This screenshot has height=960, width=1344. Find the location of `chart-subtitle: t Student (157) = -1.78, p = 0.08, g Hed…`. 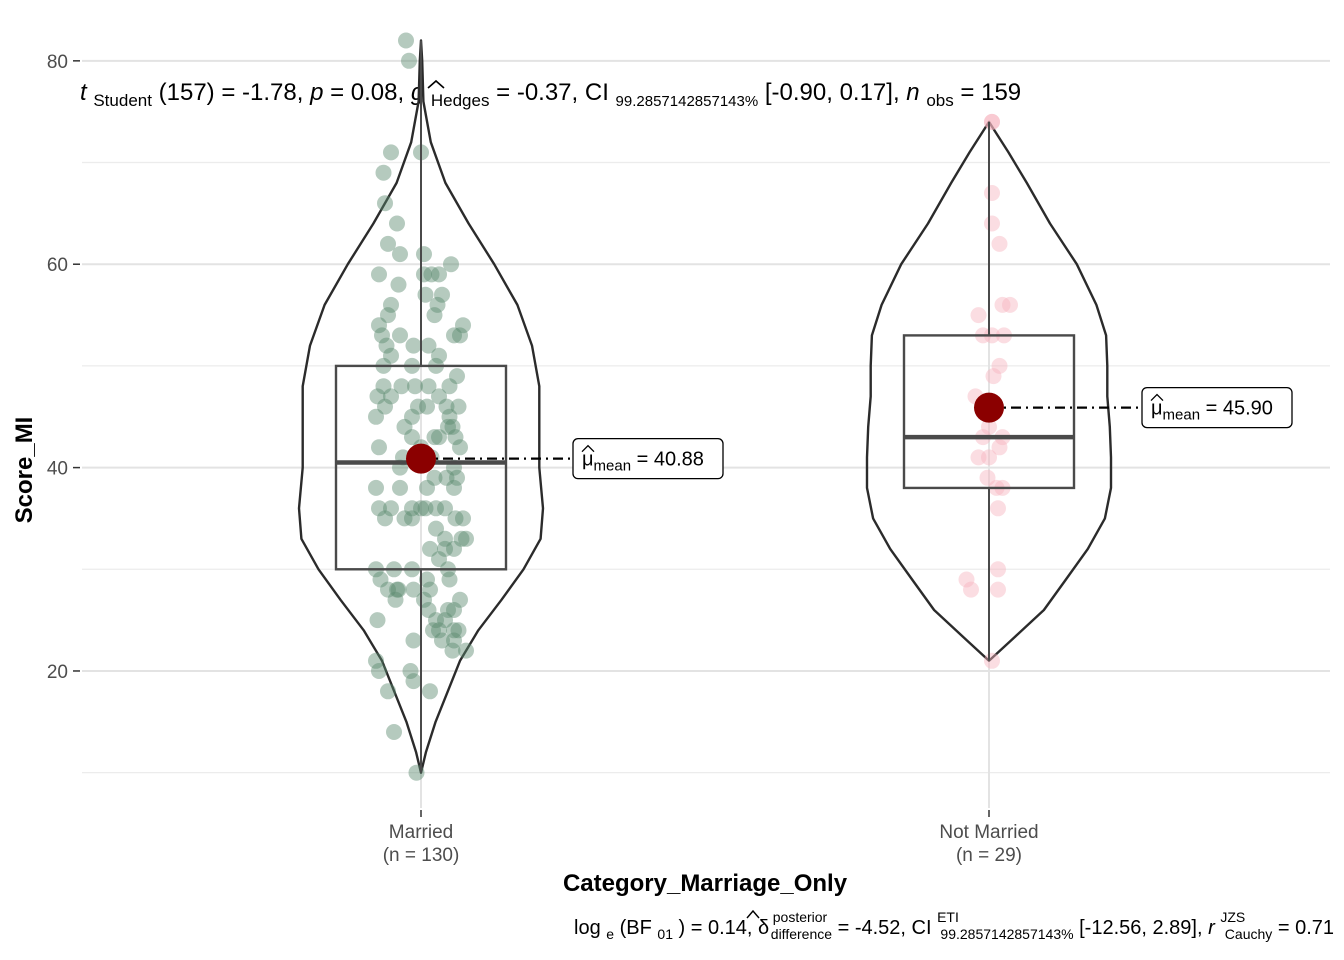

chart-subtitle: t Student (157) = -1.78, p = 0.08, g Hed… is located at coordinates (550, 95).